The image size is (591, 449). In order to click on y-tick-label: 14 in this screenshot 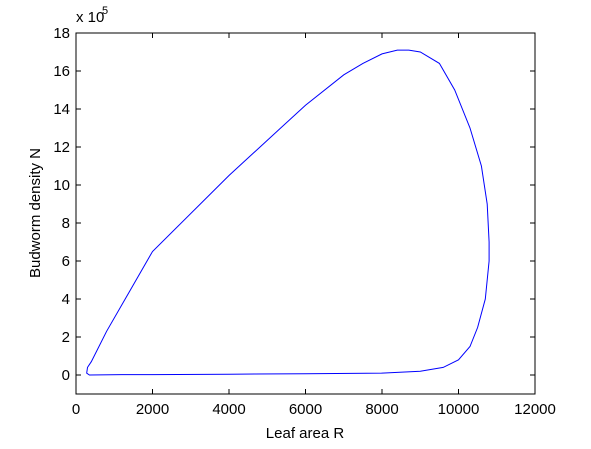, I will do `click(61, 109)`.